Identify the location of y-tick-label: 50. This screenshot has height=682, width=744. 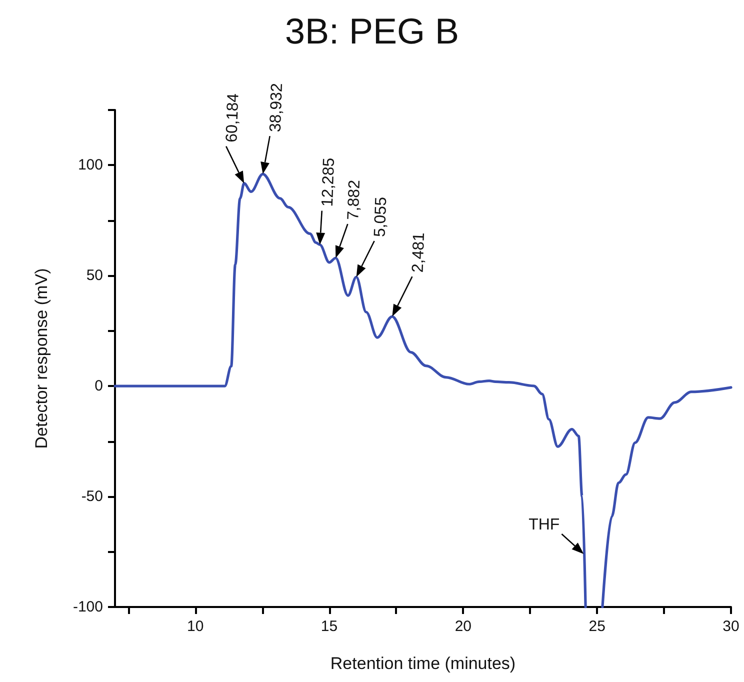
(94, 275).